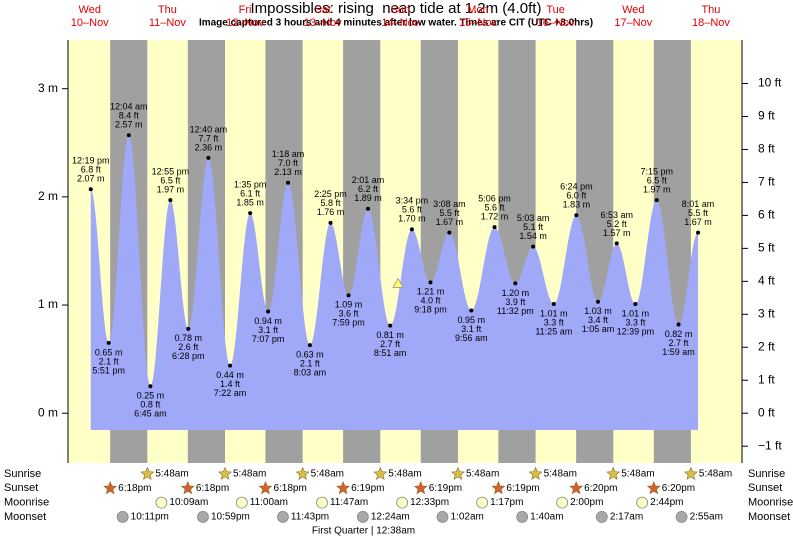  I want to click on event-time: 1:02am, so click(467, 517).